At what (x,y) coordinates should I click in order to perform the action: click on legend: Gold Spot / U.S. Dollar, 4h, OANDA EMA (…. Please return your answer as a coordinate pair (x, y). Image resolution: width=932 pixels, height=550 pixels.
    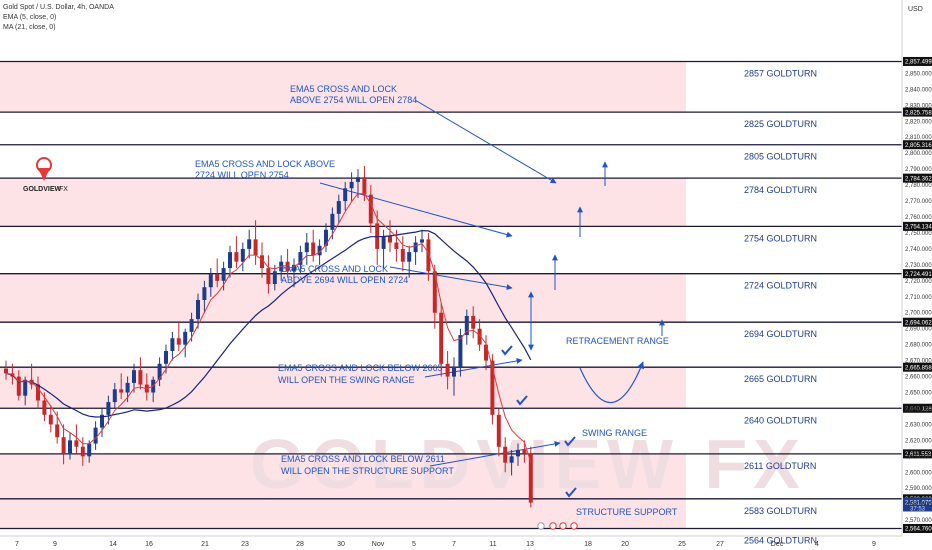
    Looking at the image, I should click on (58, 17).